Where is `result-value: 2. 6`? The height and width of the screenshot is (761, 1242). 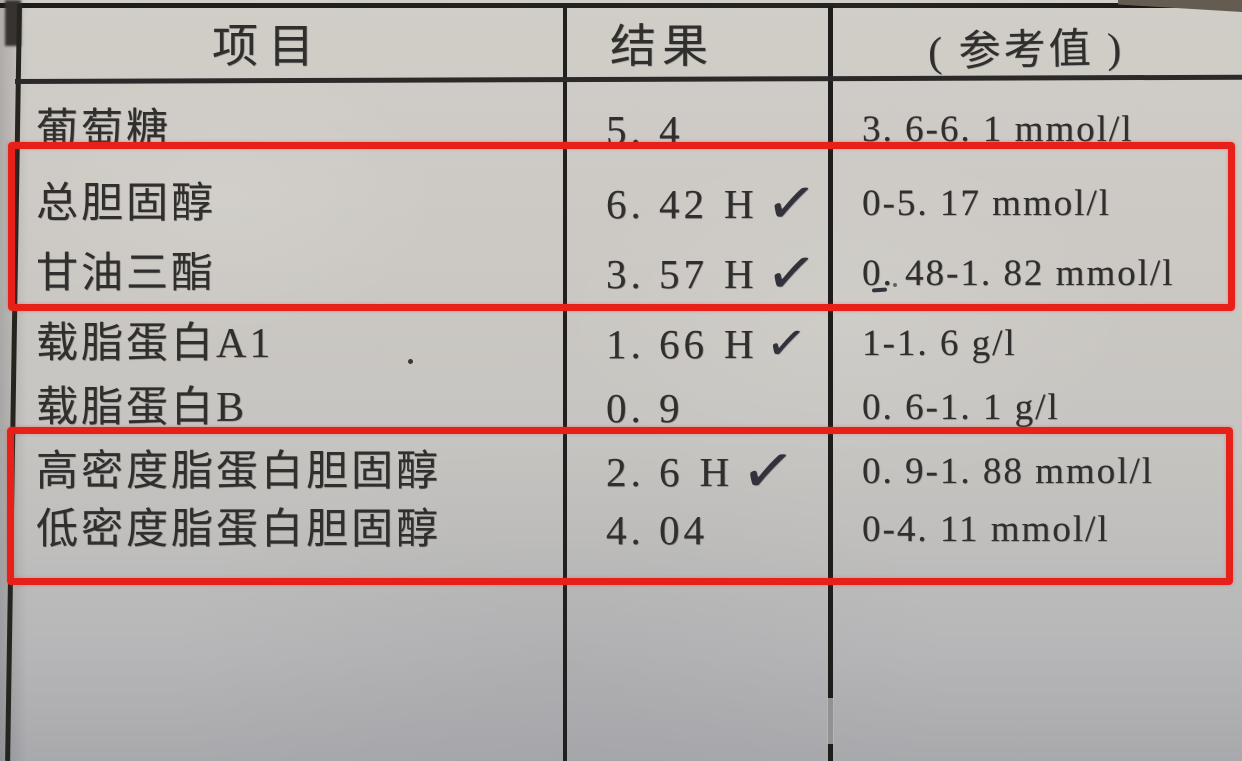
result-value: 2. 6 is located at coordinates (645, 472).